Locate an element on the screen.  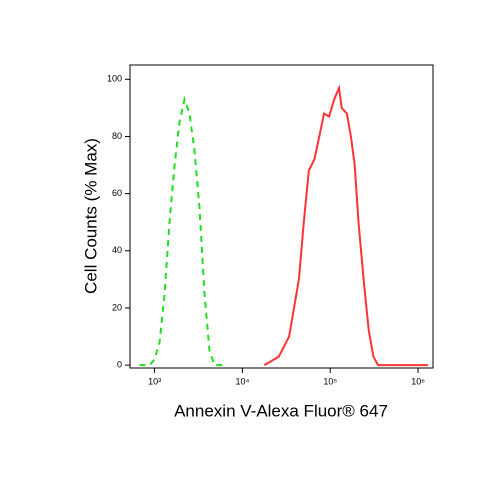
y-tick-label: 60 is located at coordinates (117, 193).